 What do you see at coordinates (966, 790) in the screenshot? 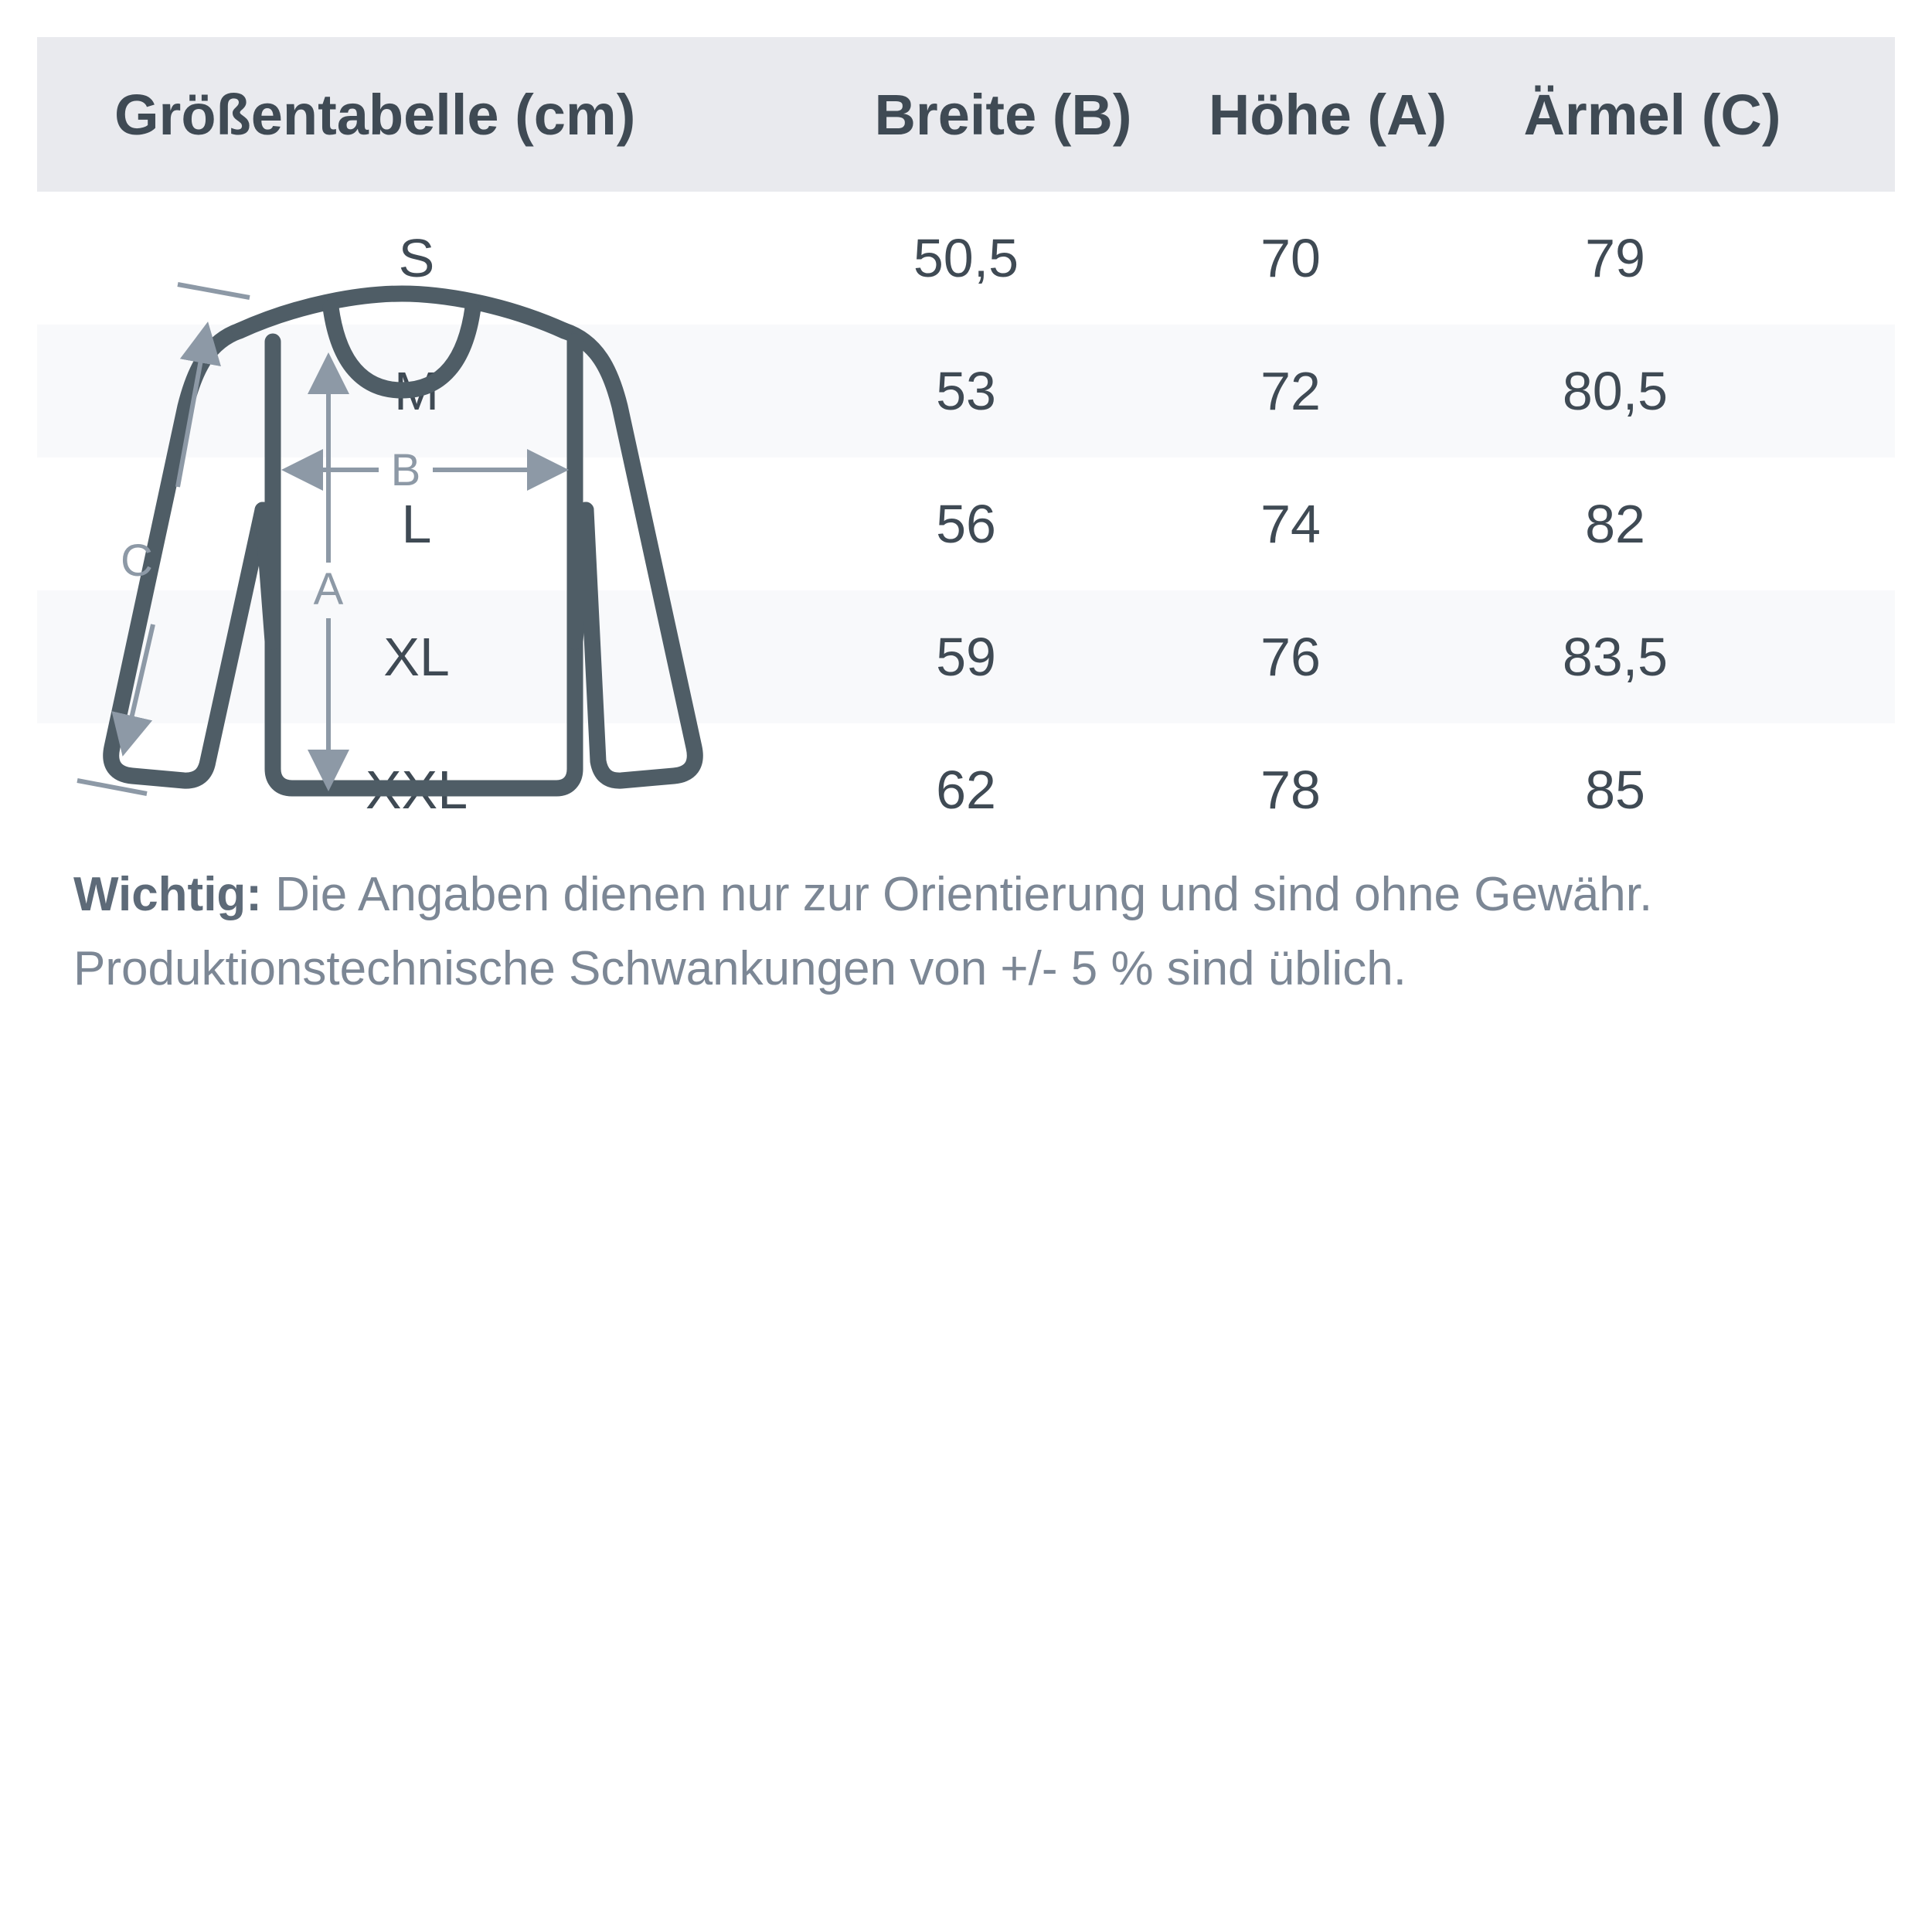
I see `cell-breite: 62` at bounding box center [966, 790].